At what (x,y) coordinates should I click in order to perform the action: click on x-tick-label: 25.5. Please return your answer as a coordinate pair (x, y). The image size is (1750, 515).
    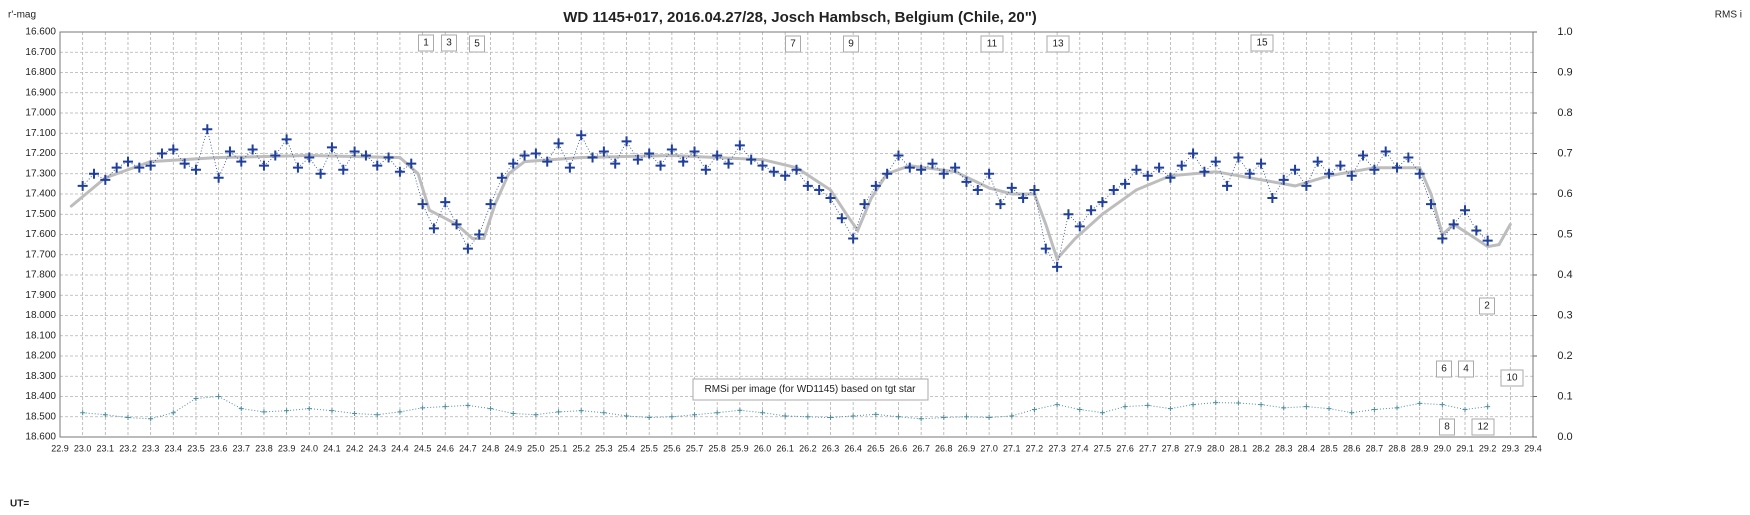
    Looking at the image, I should click on (649, 448).